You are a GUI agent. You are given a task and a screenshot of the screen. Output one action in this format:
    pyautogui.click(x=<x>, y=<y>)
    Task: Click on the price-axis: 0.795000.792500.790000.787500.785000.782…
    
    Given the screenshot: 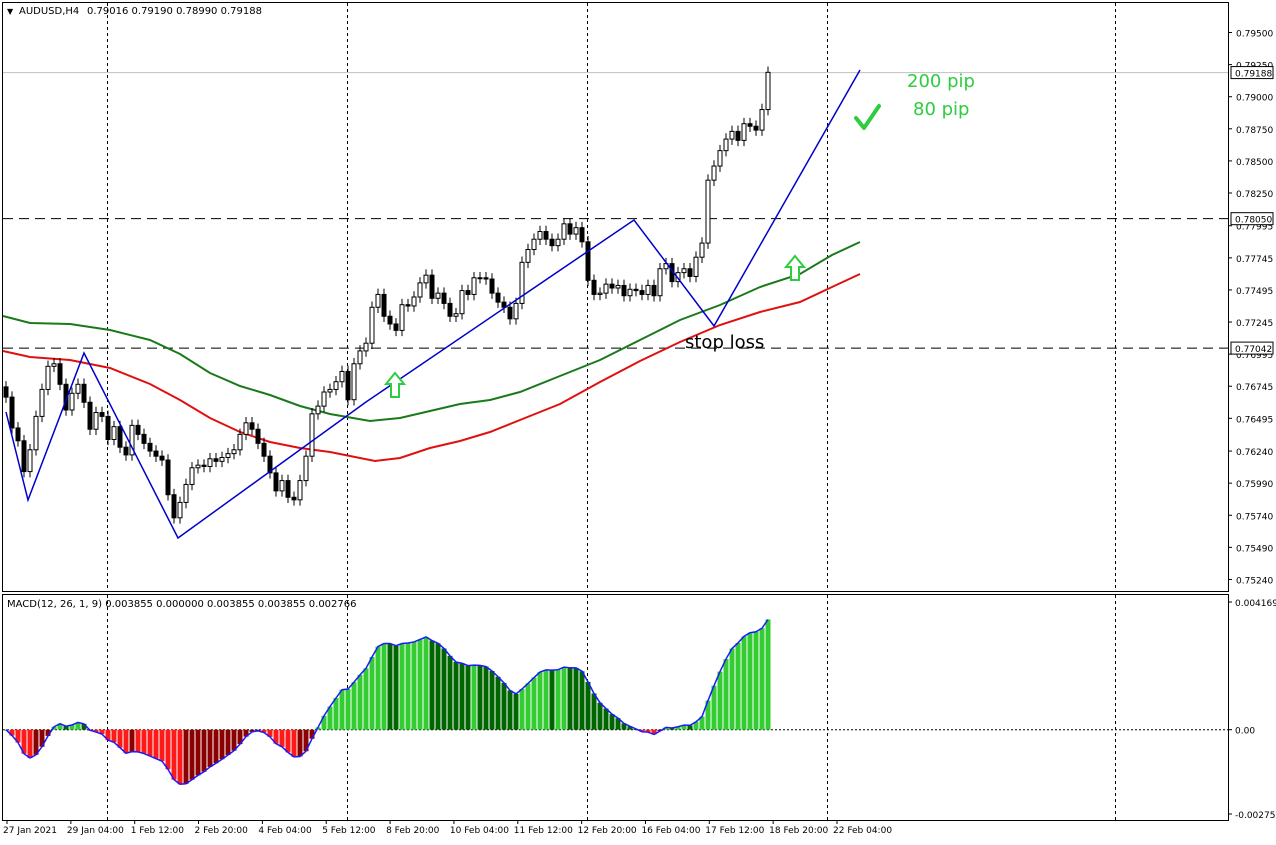 What is the action you would take?
    pyautogui.click(x=1251, y=308)
    